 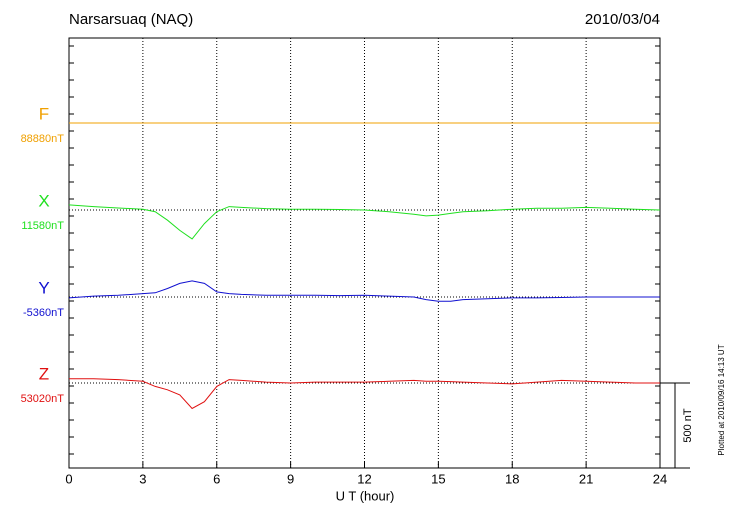 What do you see at coordinates (44, 113) in the screenshot?
I see `series-name: F` at bounding box center [44, 113].